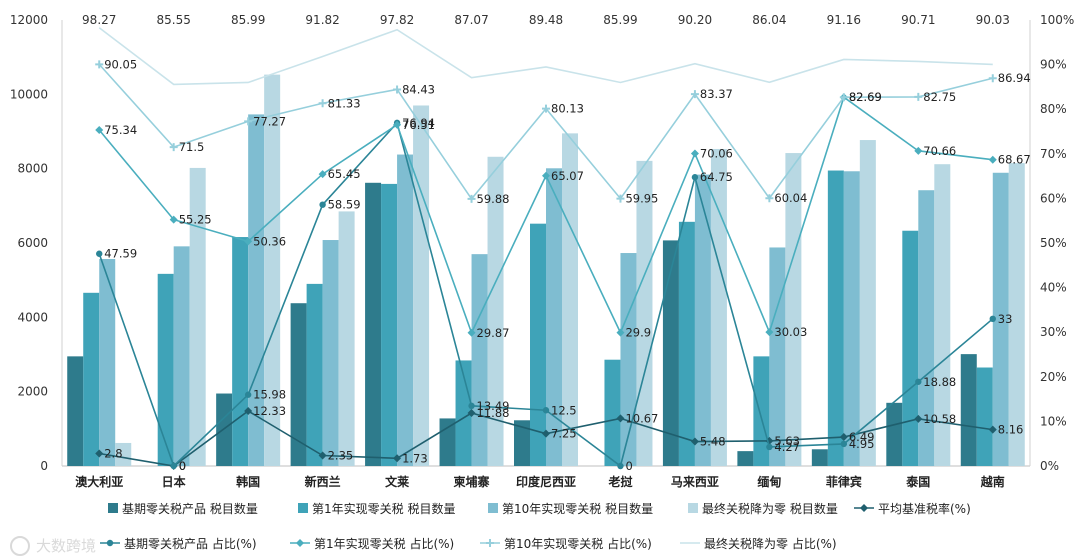  What do you see at coordinates (174, 481) in the screenshot?
I see `x-category-label: 日本` at bounding box center [174, 481].